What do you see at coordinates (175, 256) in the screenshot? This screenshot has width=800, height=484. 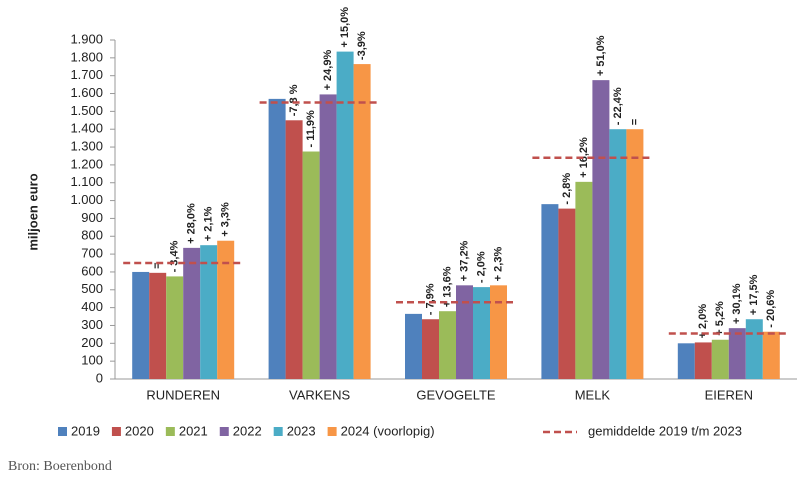 I see `change-label: - 3,4%` at bounding box center [175, 256].